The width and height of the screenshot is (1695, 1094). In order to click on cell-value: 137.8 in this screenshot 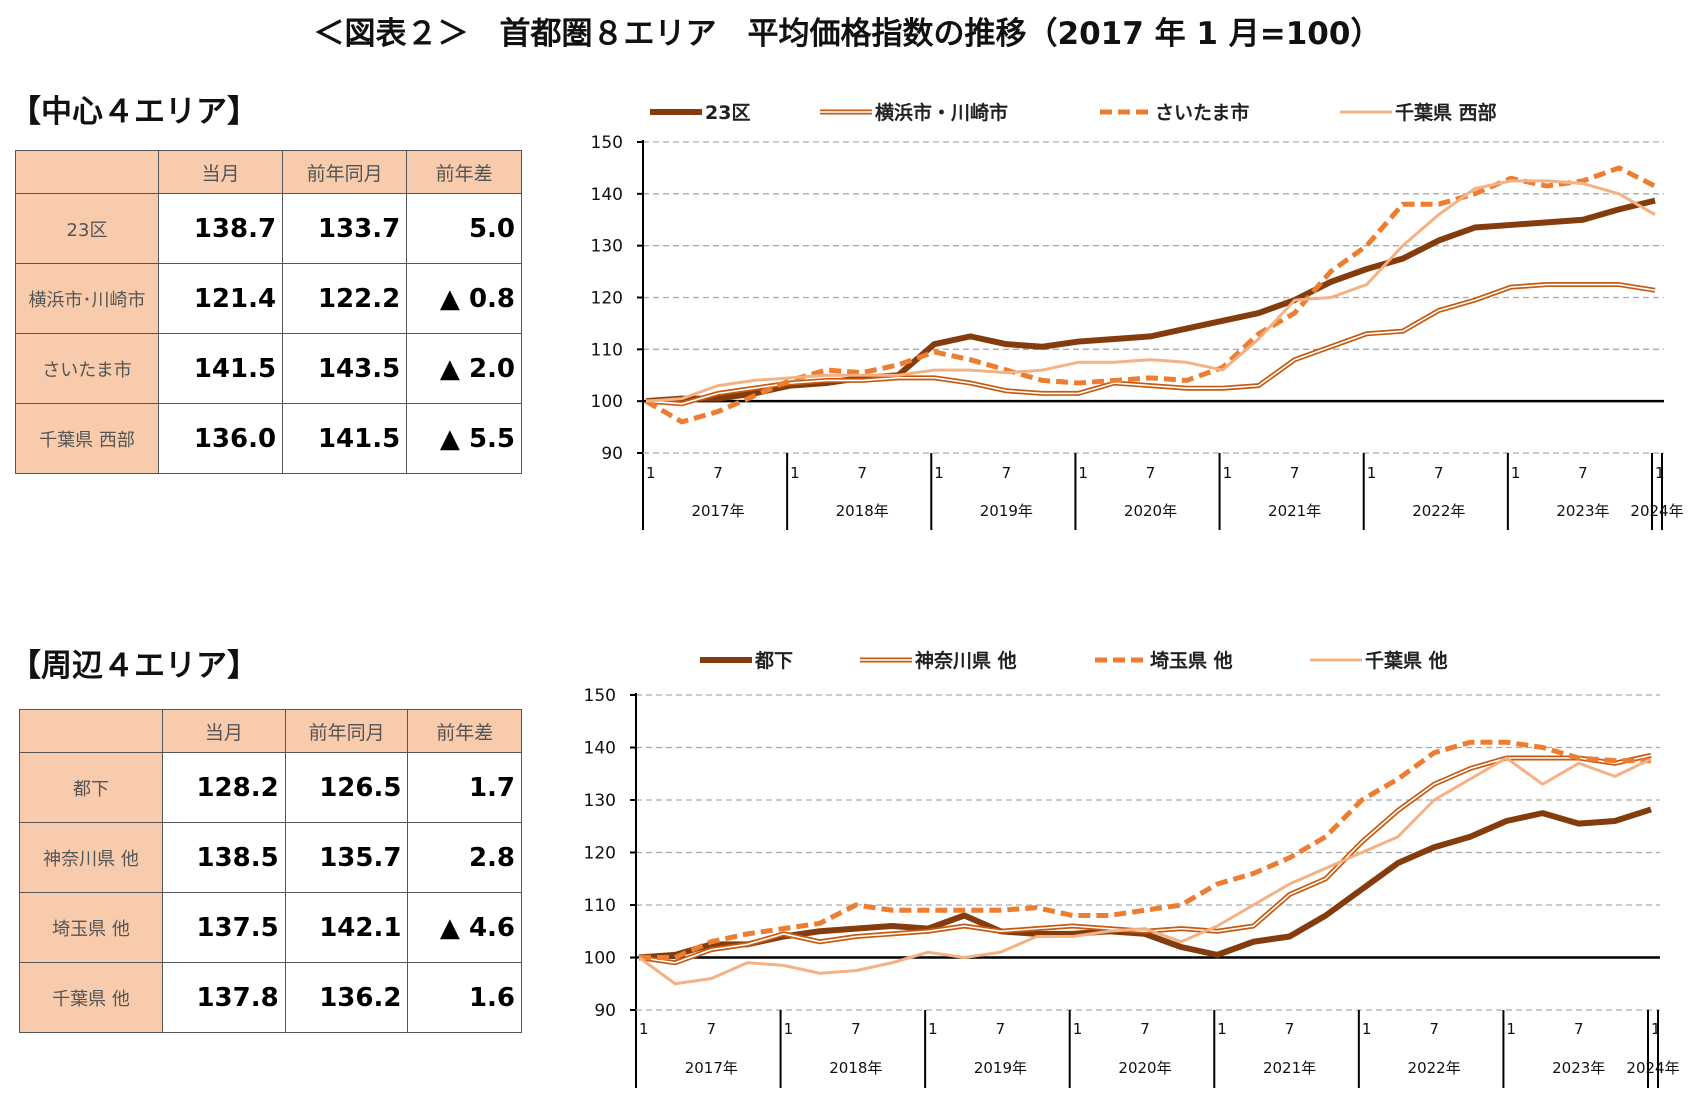, I will do `click(224, 997)`.